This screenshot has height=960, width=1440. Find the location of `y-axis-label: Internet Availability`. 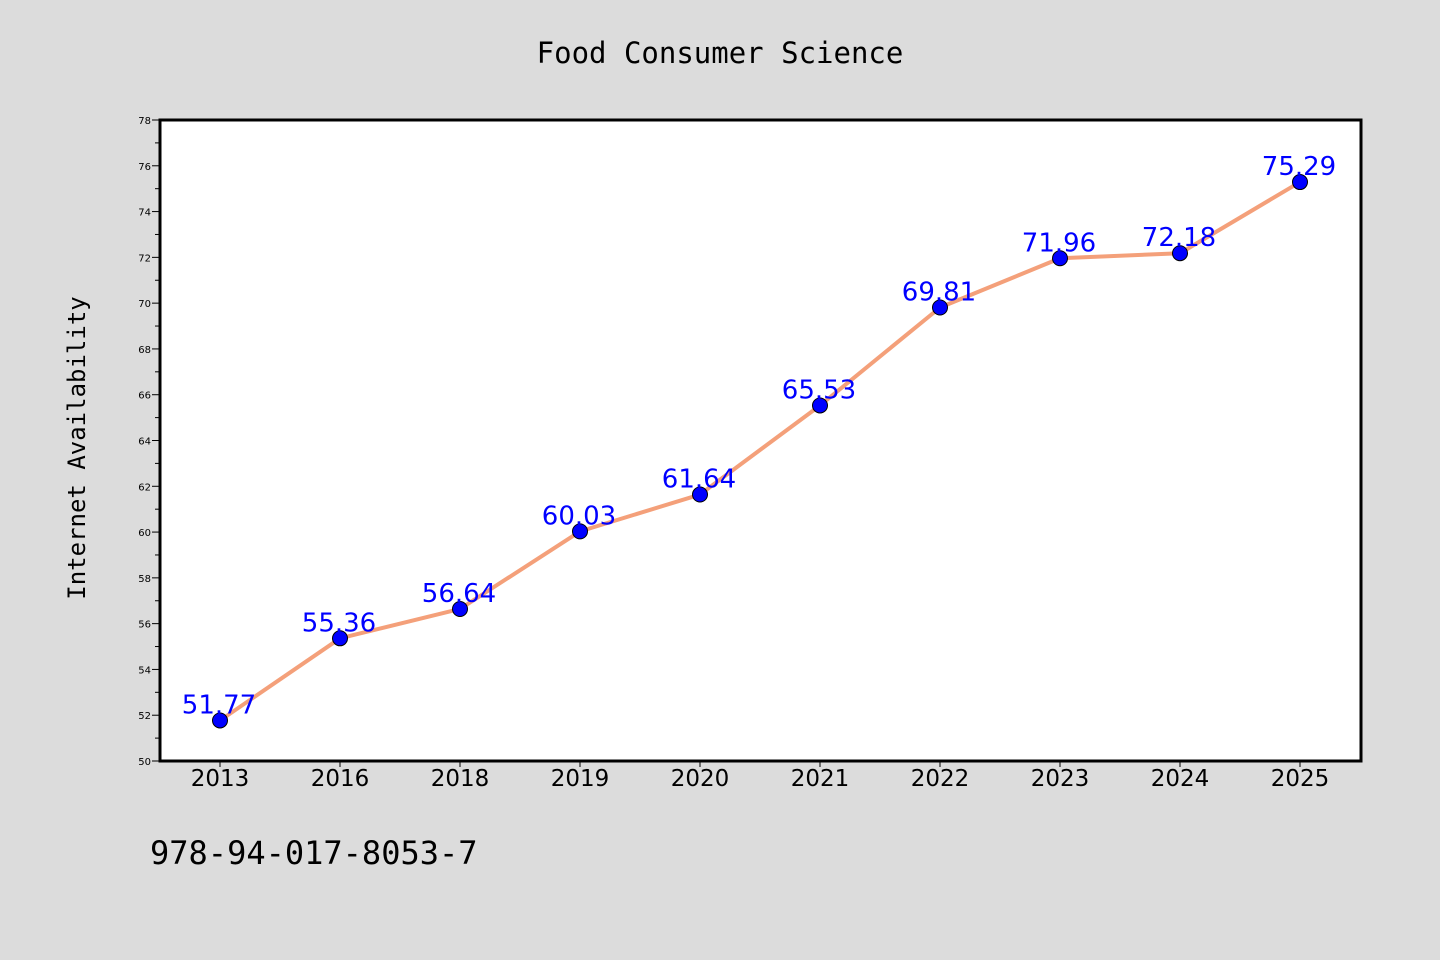

y-axis-label: Internet Availability is located at coordinates (77, 447).